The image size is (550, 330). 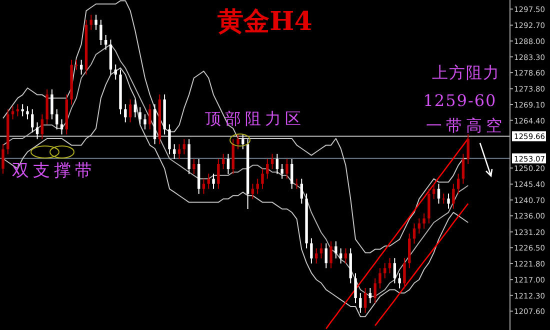 I want to click on line-series, so click(x=421, y=264).